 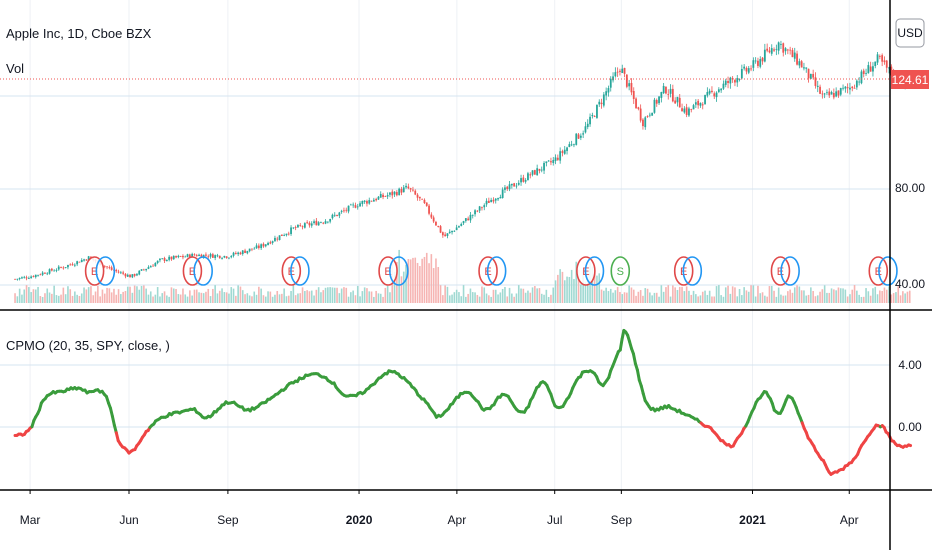 I want to click on time-tick-label: Mar, so click(x=30, y=520).